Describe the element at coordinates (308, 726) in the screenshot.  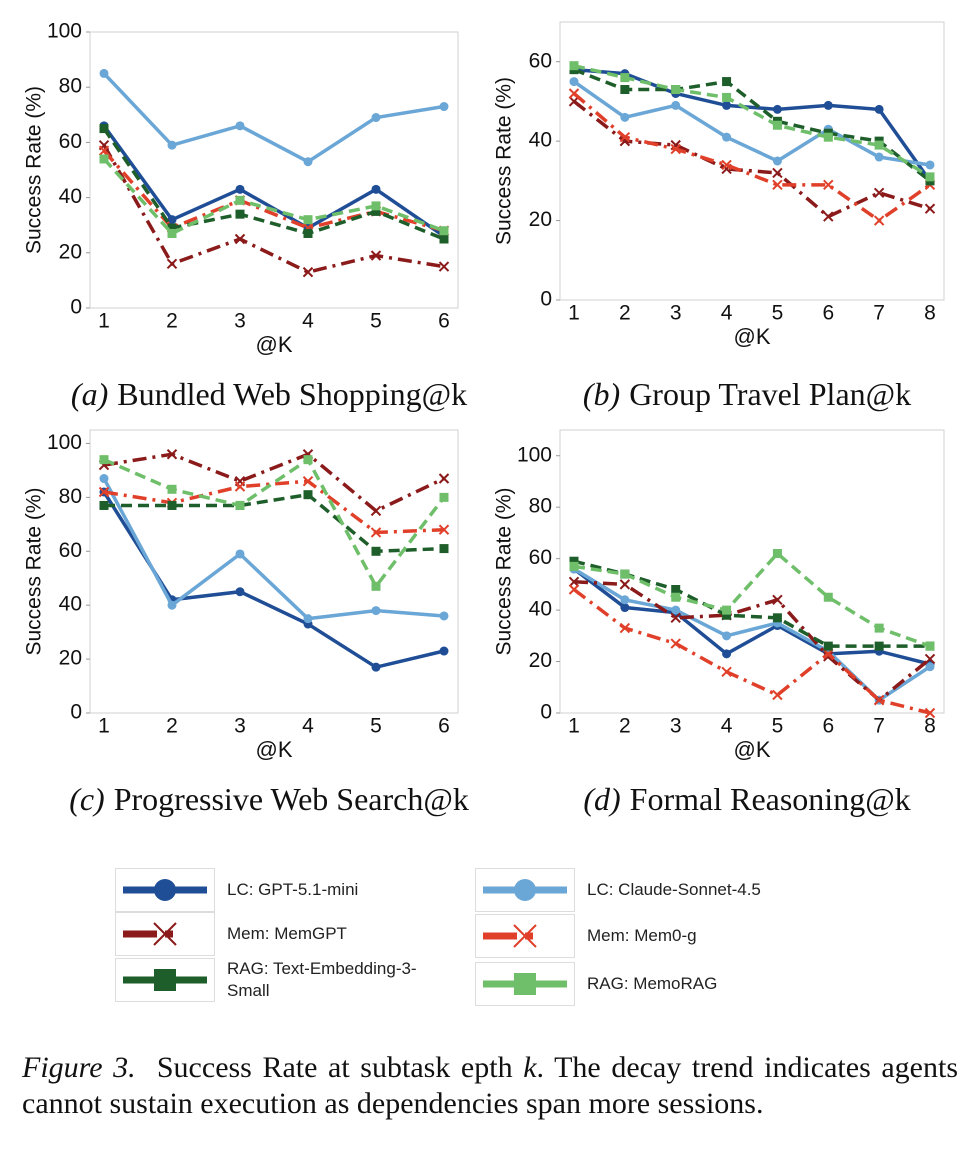
I see `x-tick-label: 4` at that location.